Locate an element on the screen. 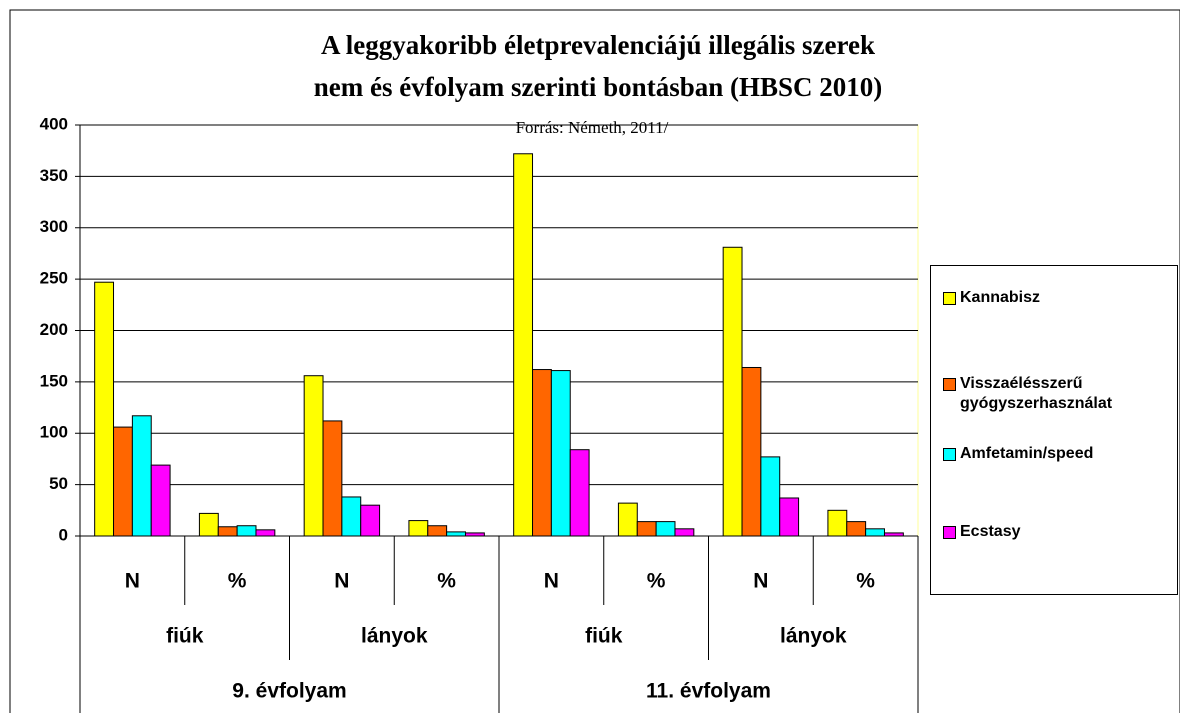 Image resolution: width=1180 pixels, height=713 pixels. y-tick-label: 100 is located at coordinates (54, 432).